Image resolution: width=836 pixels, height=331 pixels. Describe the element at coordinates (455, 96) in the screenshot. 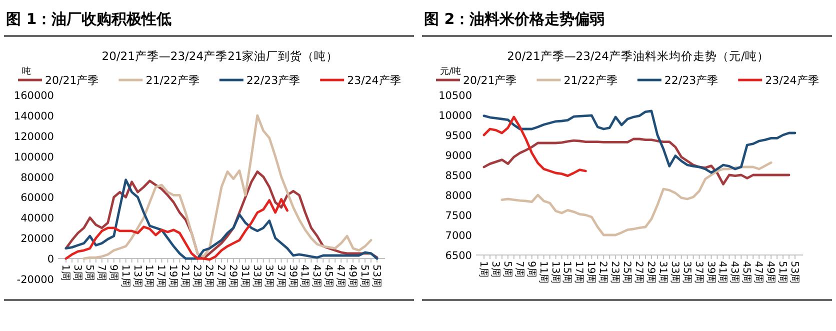

I see `y-tick-label: 10500` at that location.